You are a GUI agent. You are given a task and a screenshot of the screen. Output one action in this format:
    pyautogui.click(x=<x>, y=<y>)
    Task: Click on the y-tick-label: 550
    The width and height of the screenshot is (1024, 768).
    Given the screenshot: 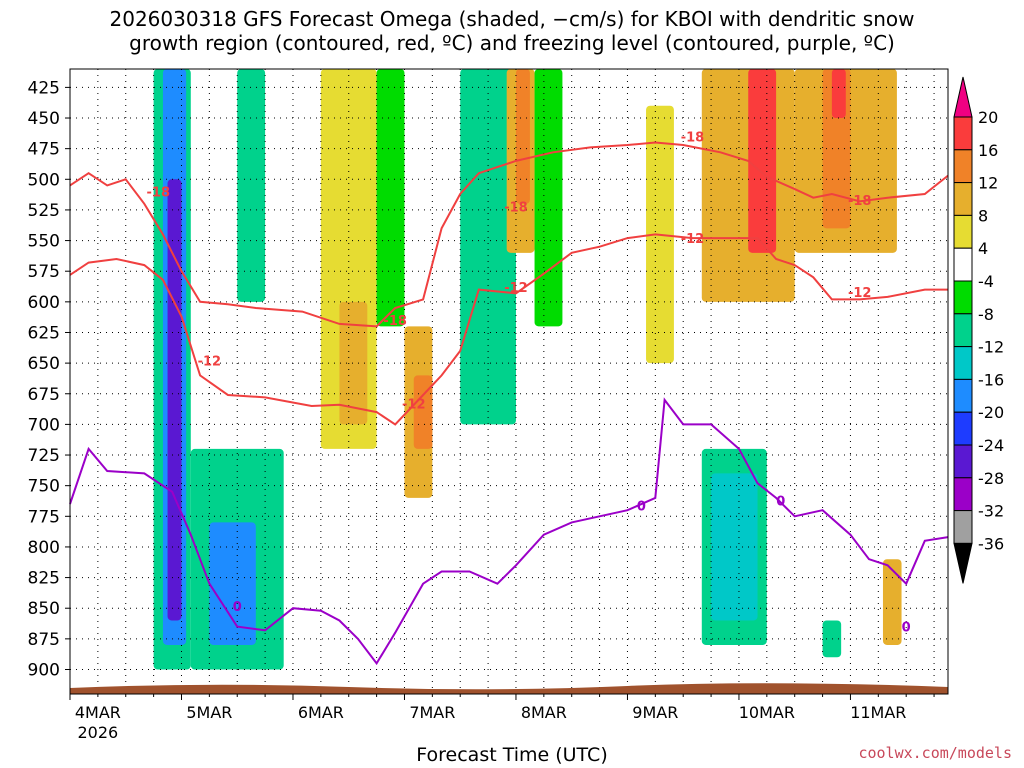 What is the action you would take?
    pyautogui.click(x=44, y=242)
    